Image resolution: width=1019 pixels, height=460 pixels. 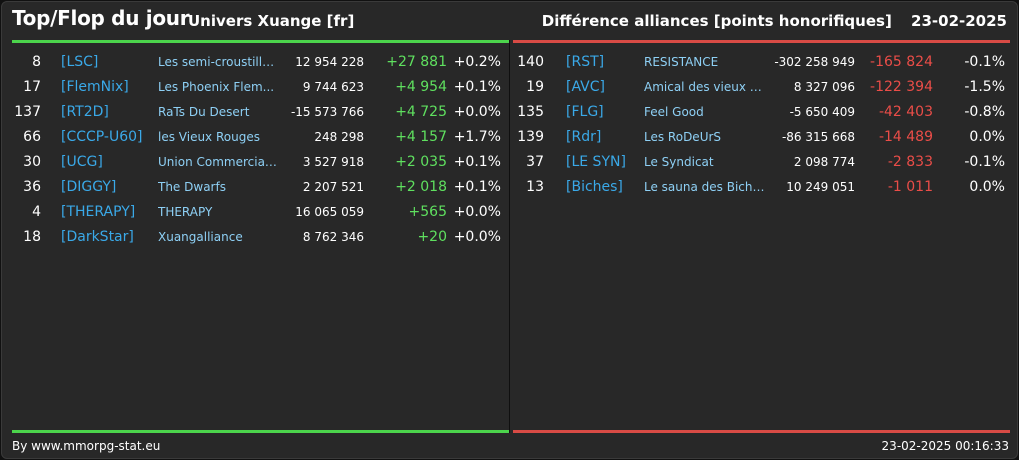 What do you see at coordinates (339, 137) in the screenshot?
I see `points-cell: 248 298` at bounding box center [339, 137].